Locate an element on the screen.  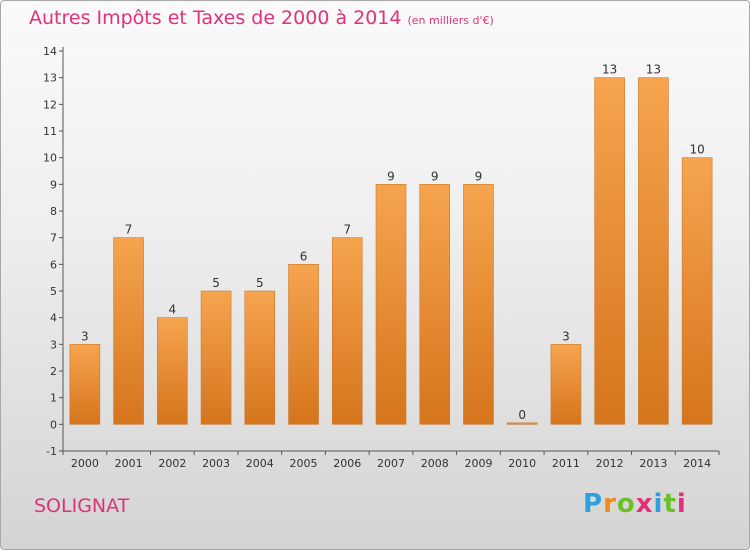
x-tick-label: 2011 is located at coordinates (566, 463).